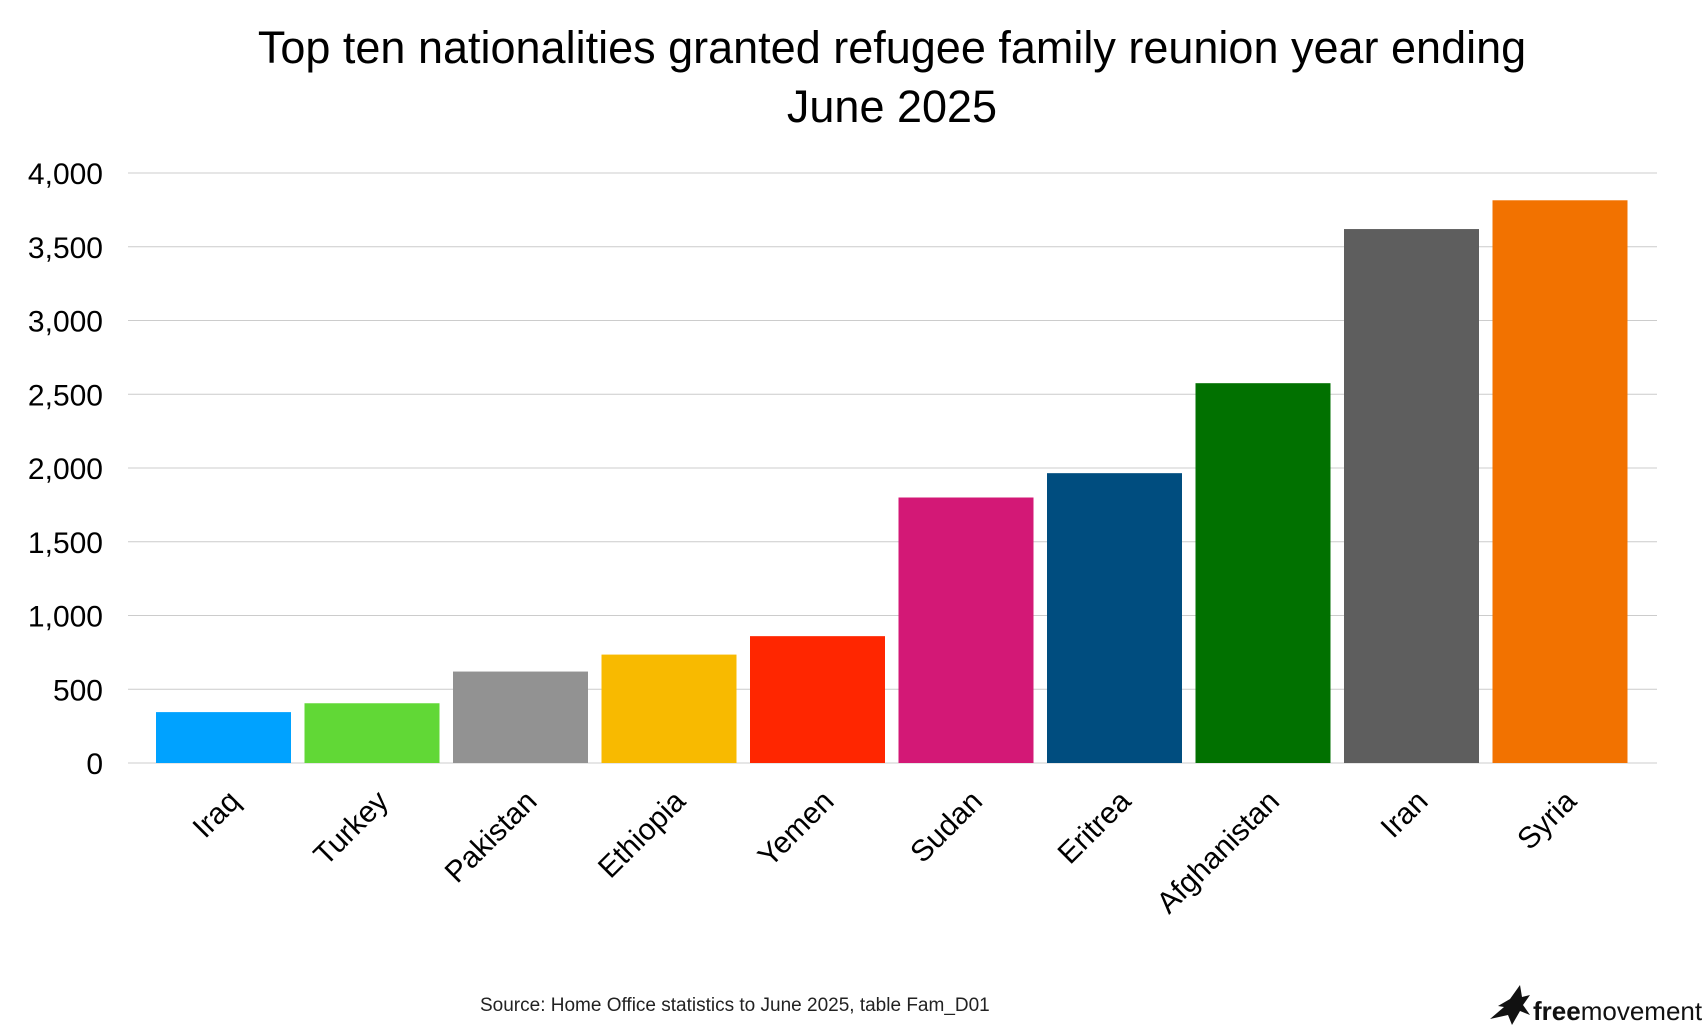 The image size is (1708, 1030). I want to click on bar-yemen, so click(817, 699).